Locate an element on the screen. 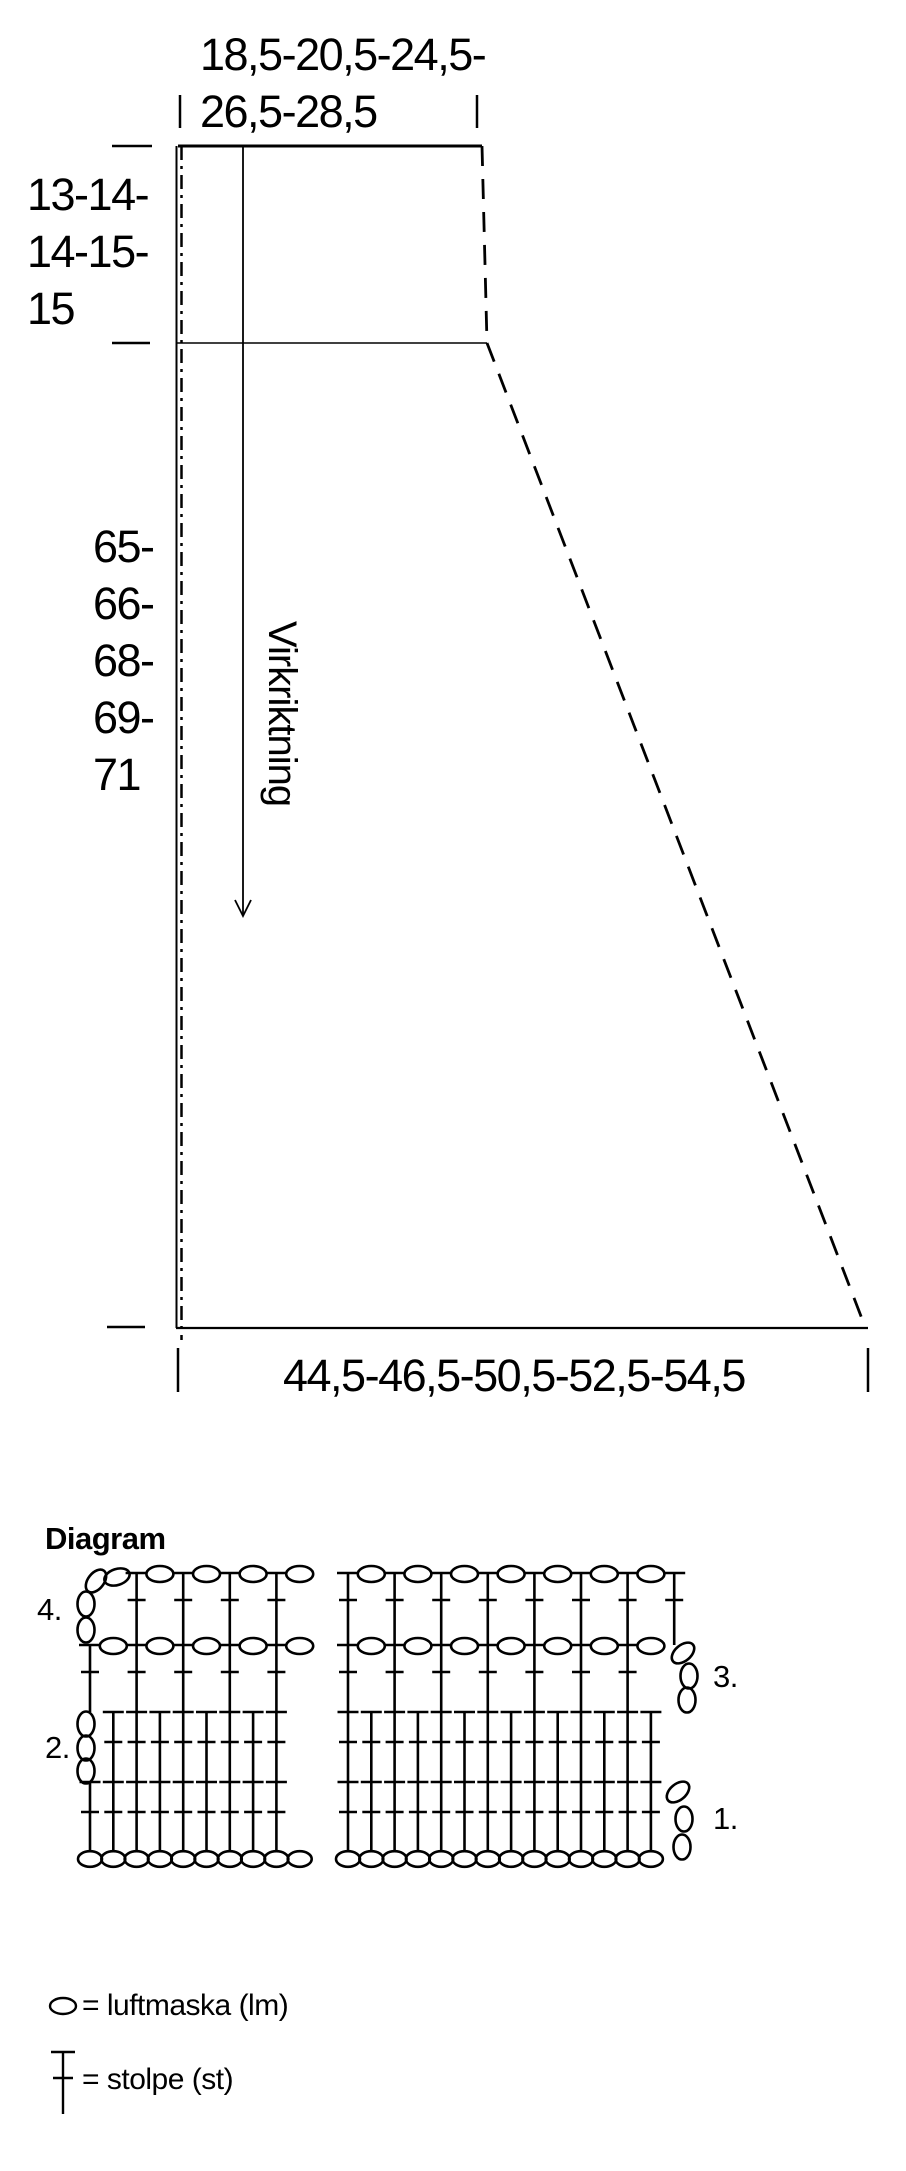 The width and height of the screenshot is (906, 2171). chain-stitch-icon is located at coordinates (63, 2006).